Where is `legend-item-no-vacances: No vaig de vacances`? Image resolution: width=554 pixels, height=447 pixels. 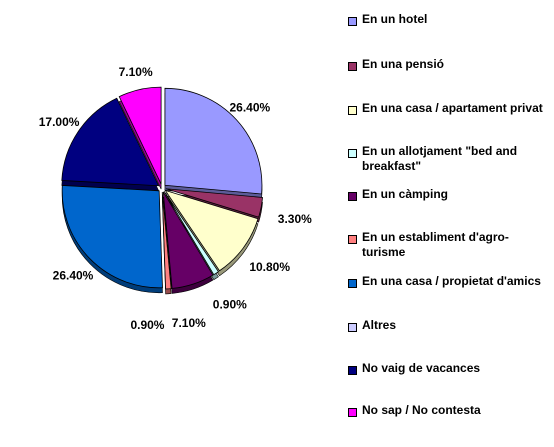 legend-item-no-vacances: No vaig de vacances is located at coordinates (450, 368).